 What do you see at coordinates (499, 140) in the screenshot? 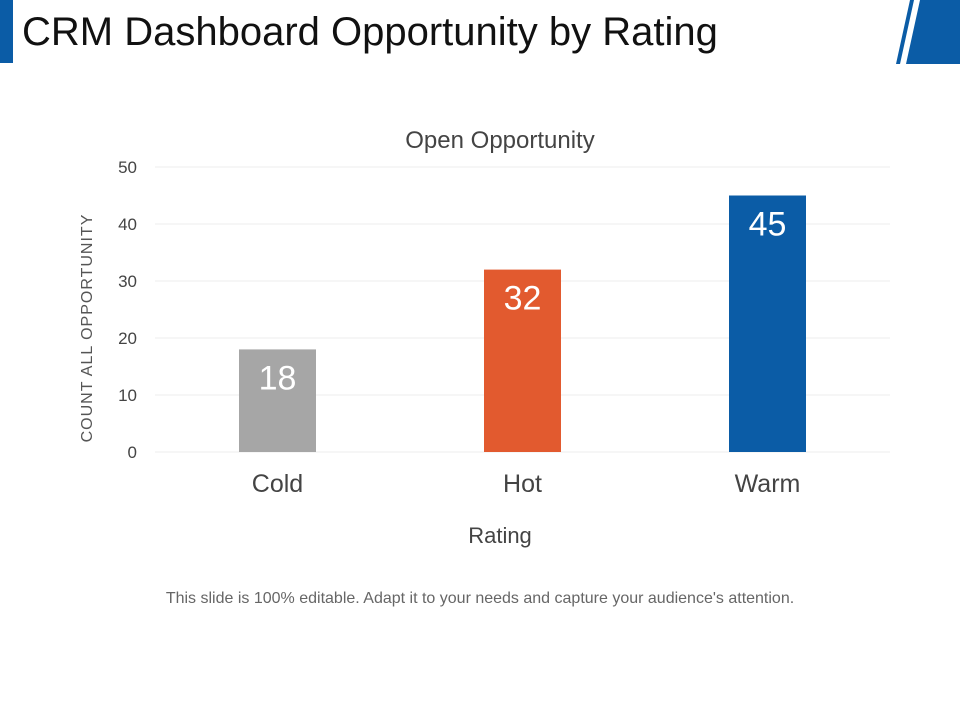
I see `chart-title: Open Opportunity` at bounding box center [499, 140].